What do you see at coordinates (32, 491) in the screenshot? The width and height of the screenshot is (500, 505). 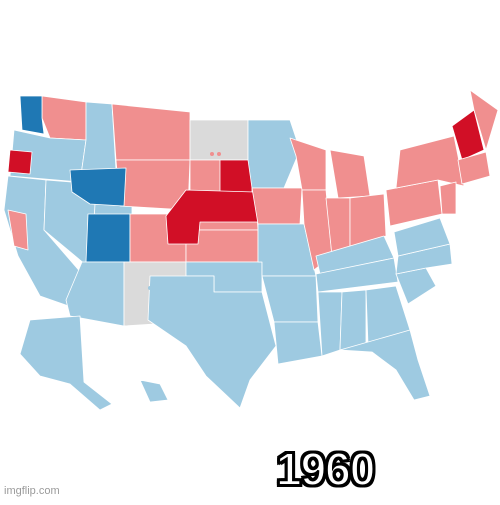 I see `watermark: imgflip.com` at bounding box center [32, 491].